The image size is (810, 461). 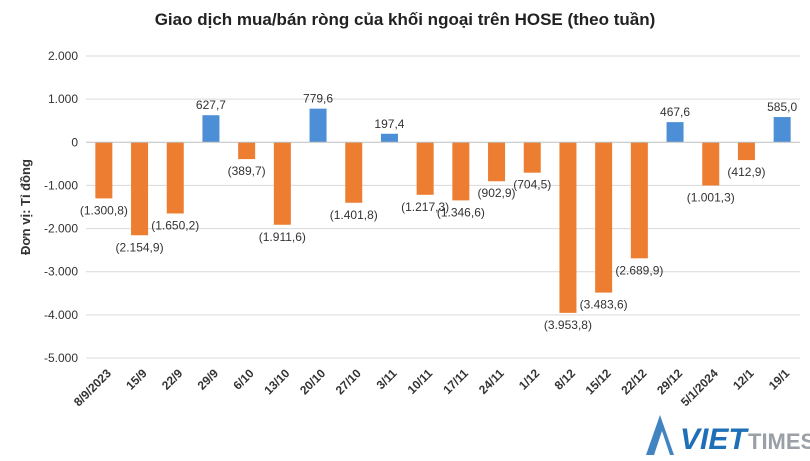 What do you see at coordinates (497, 193) in the screenshot?
I see `data-label: (902,9)` at bounding box center [497, 193].